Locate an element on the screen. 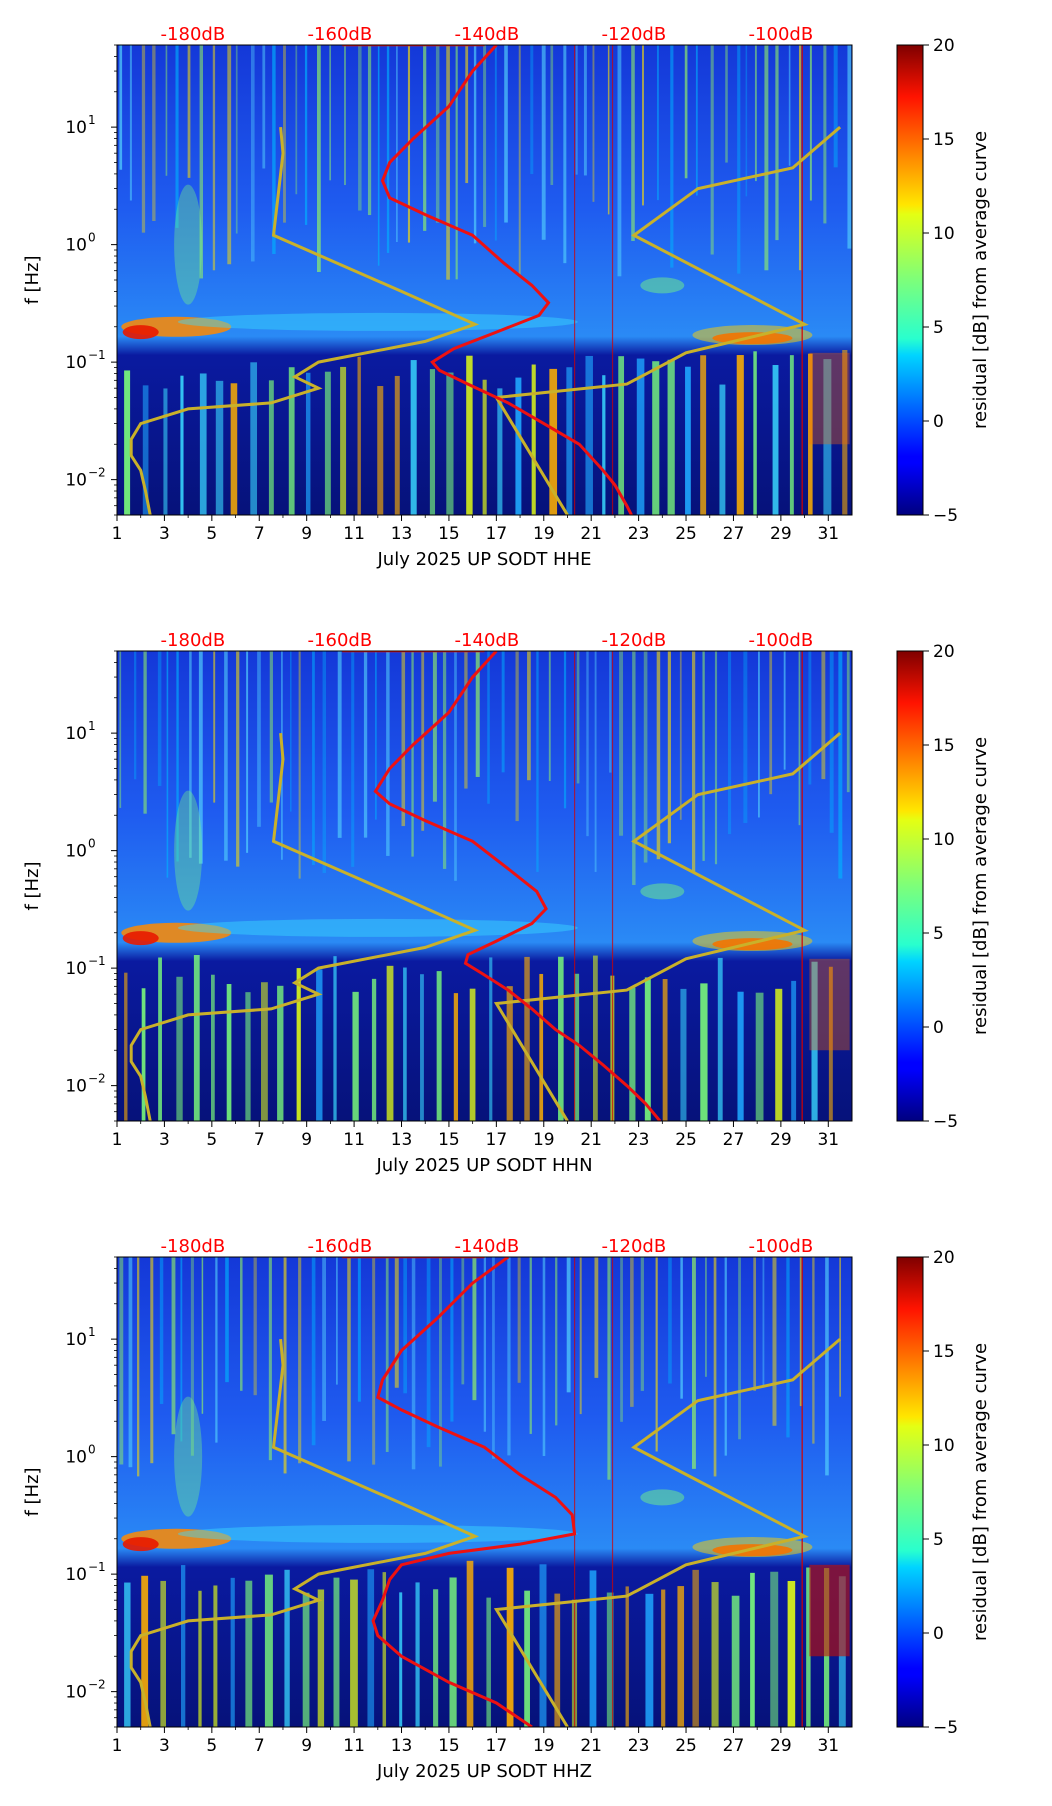 Image resolution: width=1052 pixels, height=1806 pixels. microseism-band is located at coordinates (377, 927).